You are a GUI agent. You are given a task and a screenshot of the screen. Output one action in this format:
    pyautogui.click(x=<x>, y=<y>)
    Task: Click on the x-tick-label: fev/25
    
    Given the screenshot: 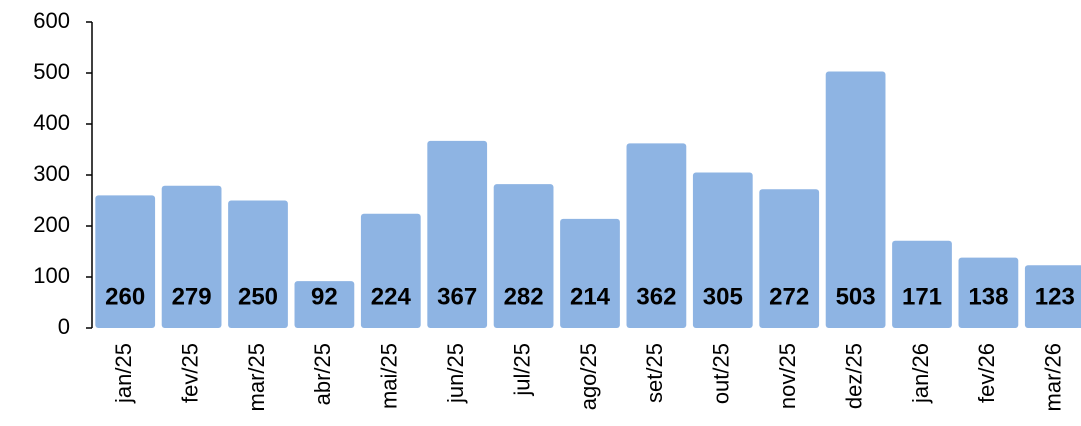 What is the action you would take?
    pyautogui.click(x=189, y=373)
    